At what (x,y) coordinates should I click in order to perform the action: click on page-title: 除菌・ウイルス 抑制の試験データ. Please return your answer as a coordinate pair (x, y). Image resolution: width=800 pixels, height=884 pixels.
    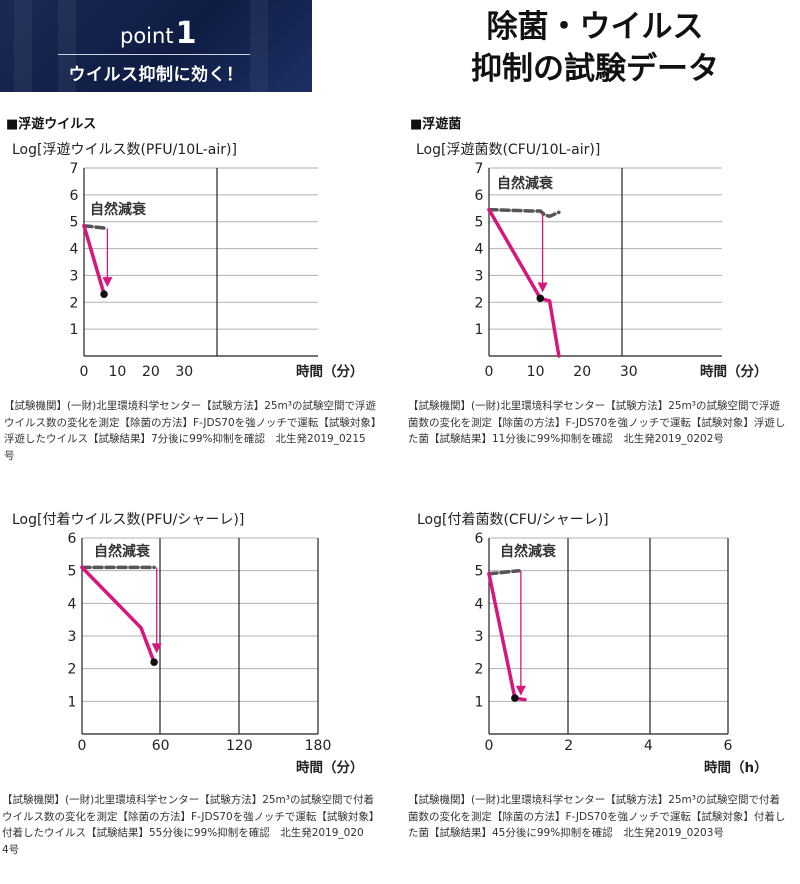
    Looking at the image, I should click on (595, 48).